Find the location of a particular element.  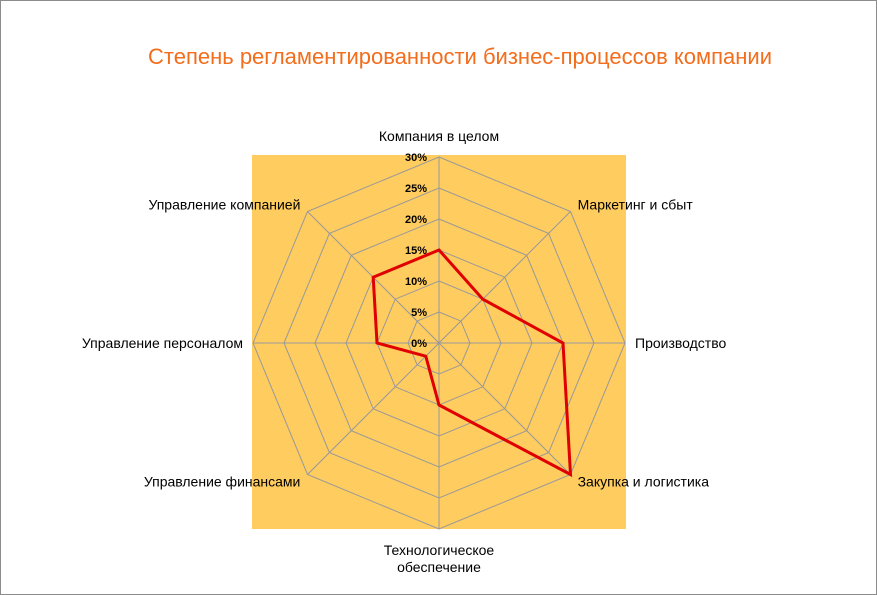

tick-label: 25% is located at coordinates (416, 189).